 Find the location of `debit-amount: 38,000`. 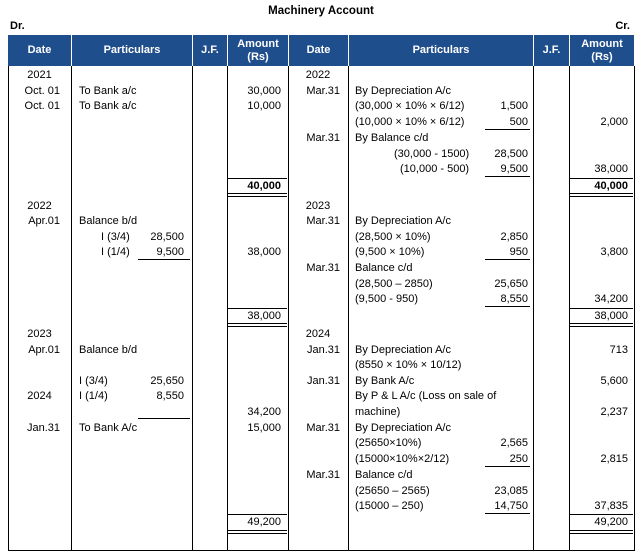

debit-amount: 38,000 is located at coordinates (264, 252).